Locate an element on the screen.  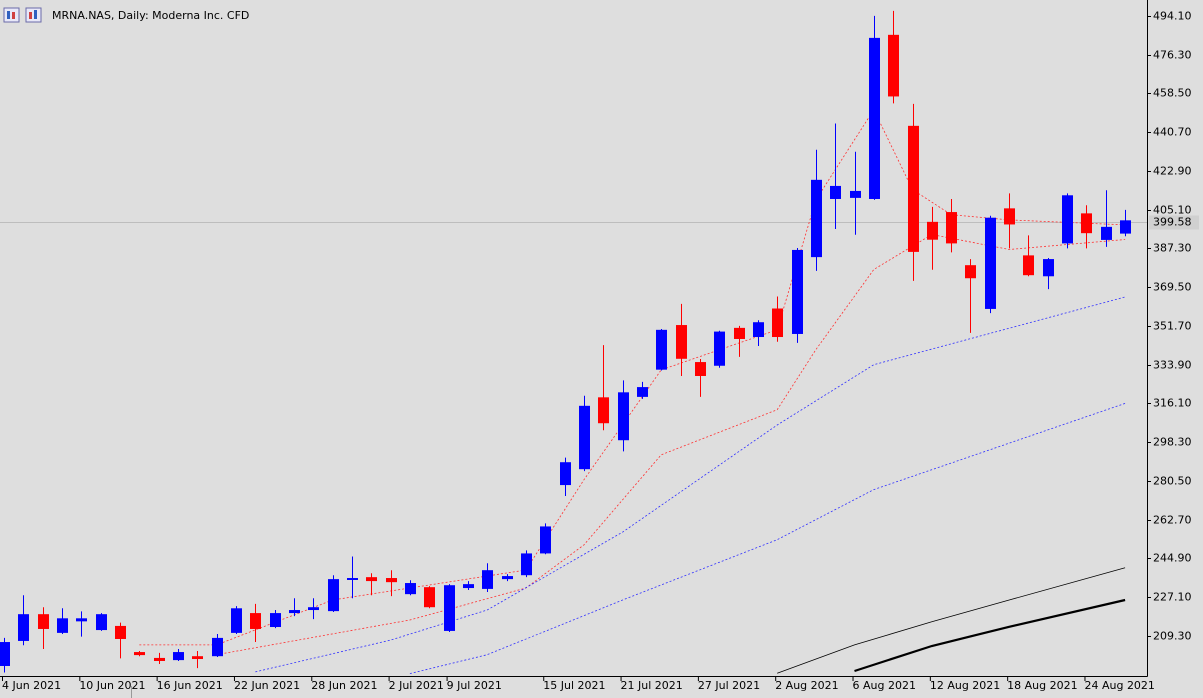
y-tick-label: 405.10 is located at coordinates (1172, 210).